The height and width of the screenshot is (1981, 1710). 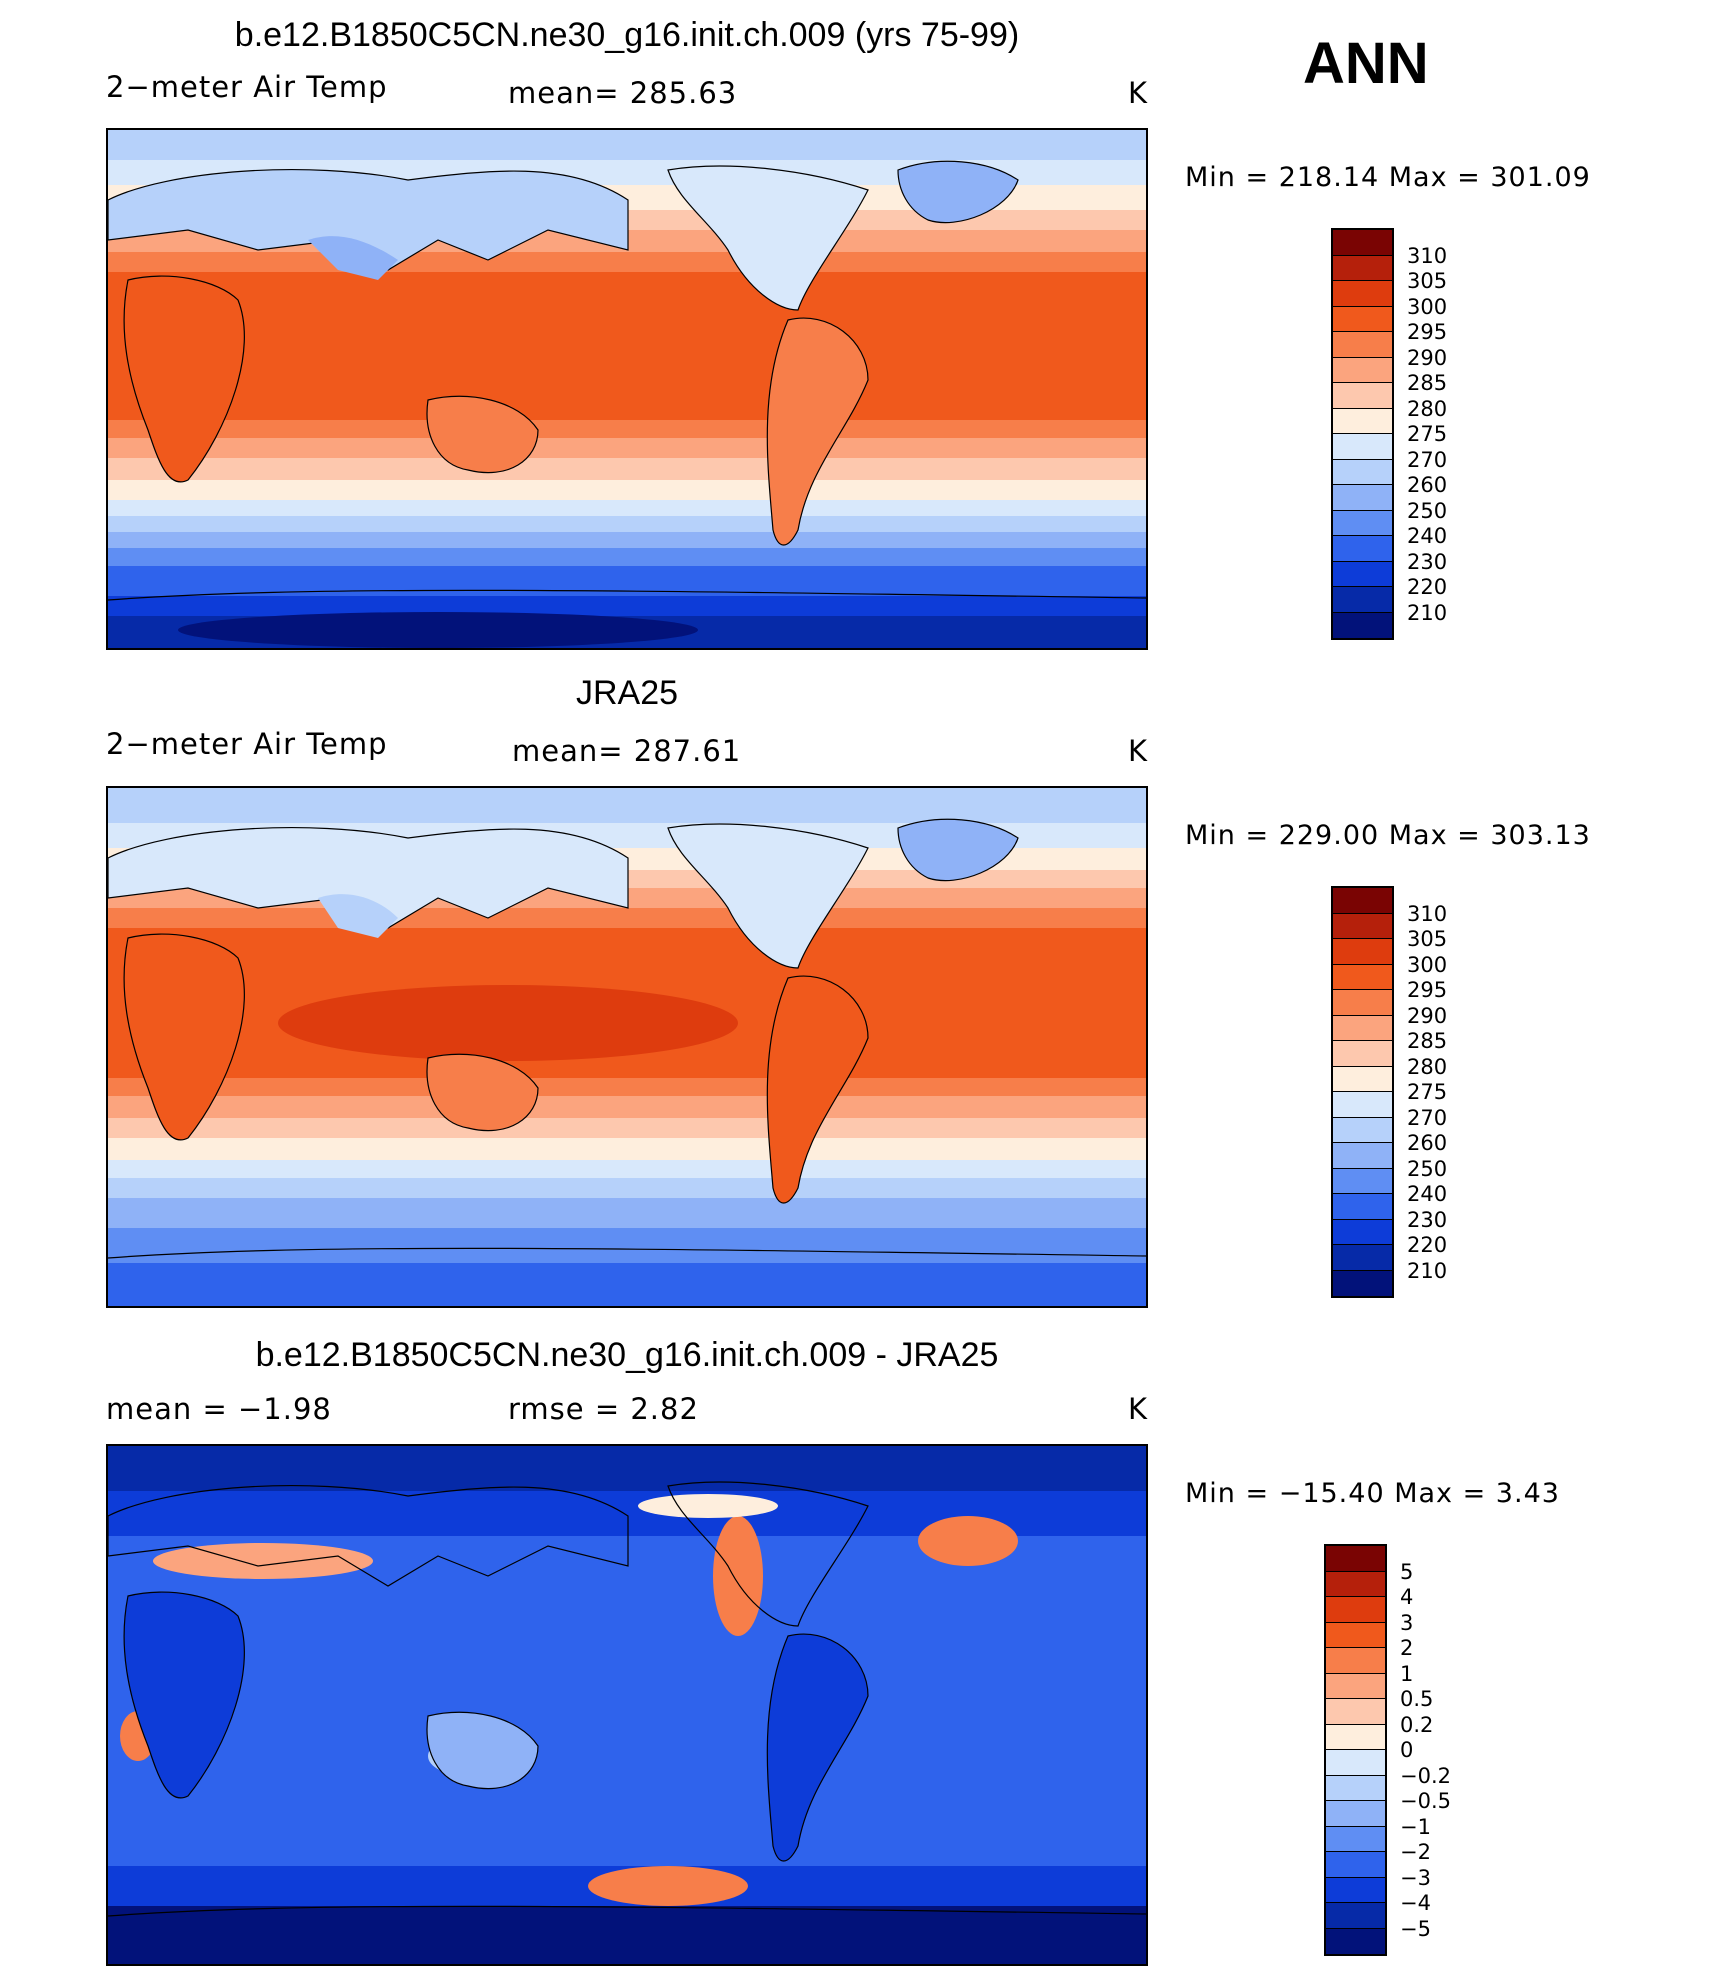 What do you see at coordinates (1407, 1648) in the screenshot?
I see `colorbar-tick-label: 2` at bounding box center [1407, 1648].